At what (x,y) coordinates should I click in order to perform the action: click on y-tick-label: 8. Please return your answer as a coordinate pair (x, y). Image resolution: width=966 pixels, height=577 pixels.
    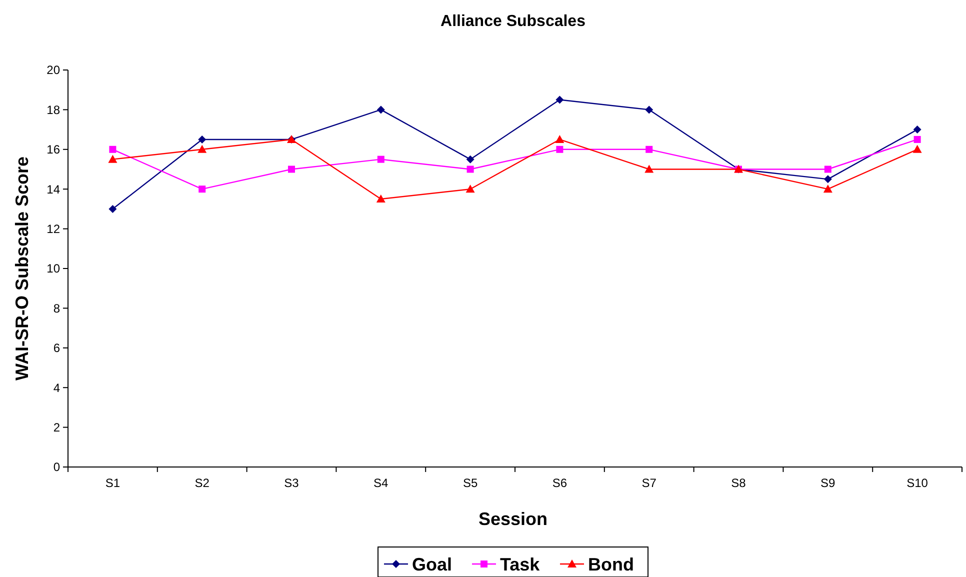
    Looking at the image, I should click on (56, 308).